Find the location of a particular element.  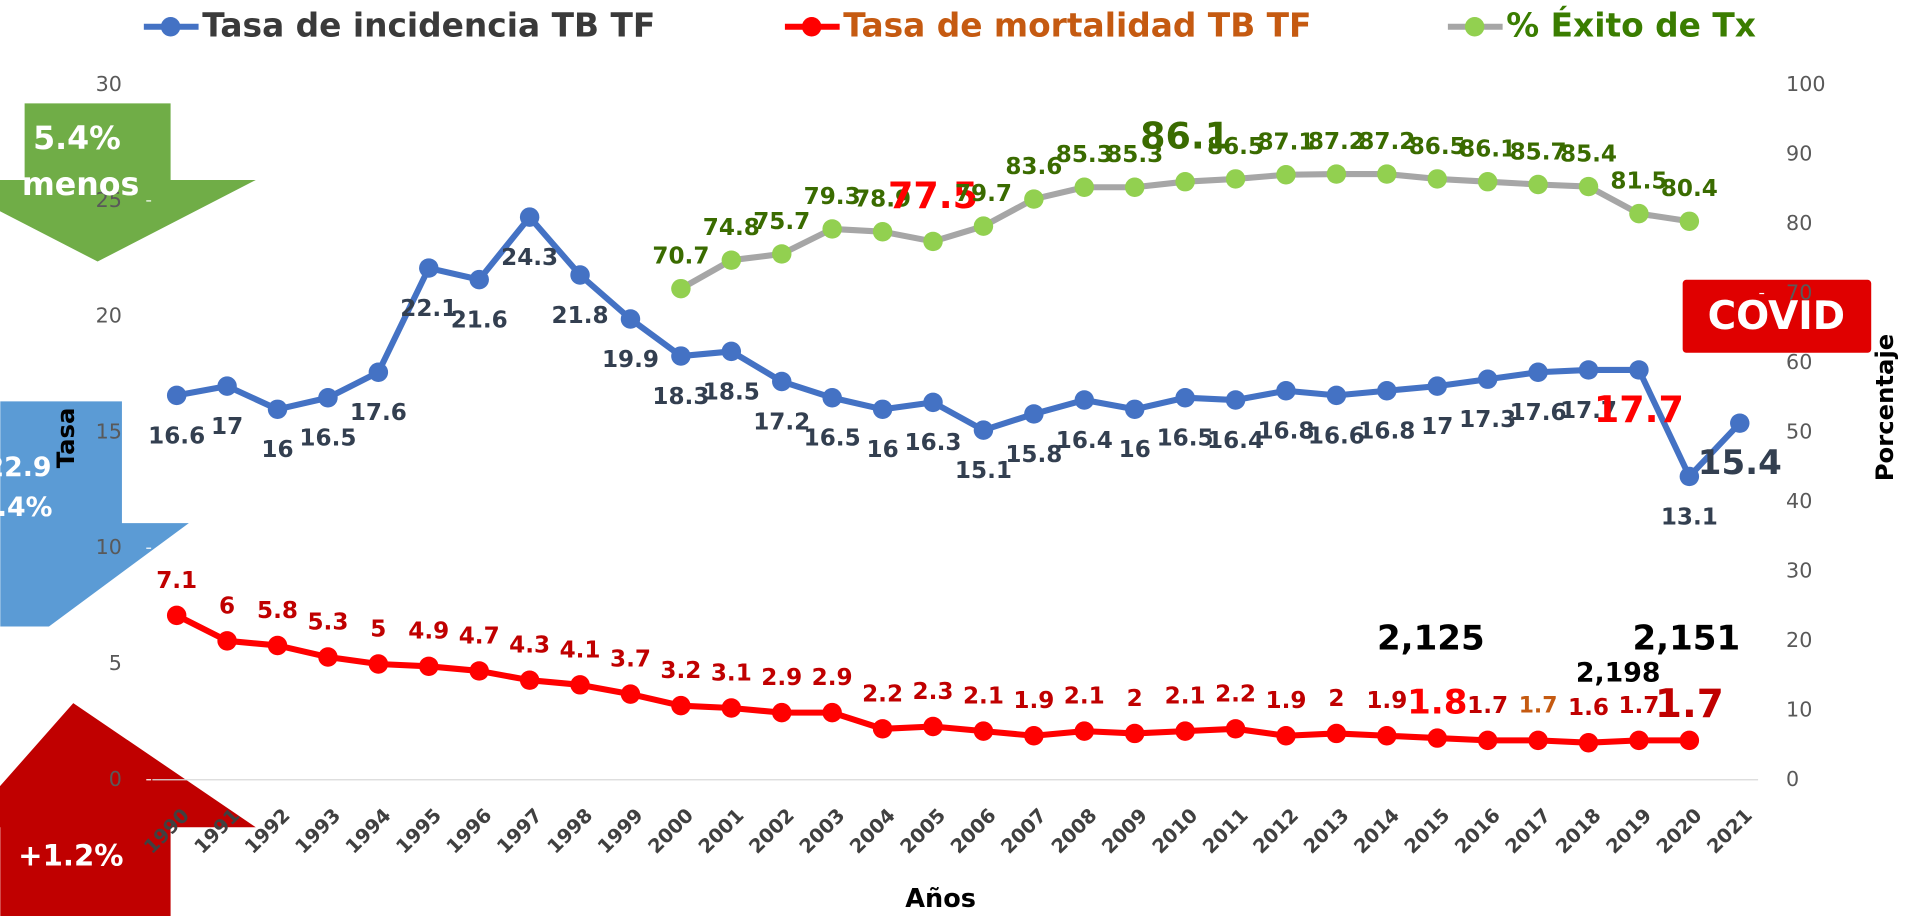

data-label: 7.1 is located at coordinates (176, 581).